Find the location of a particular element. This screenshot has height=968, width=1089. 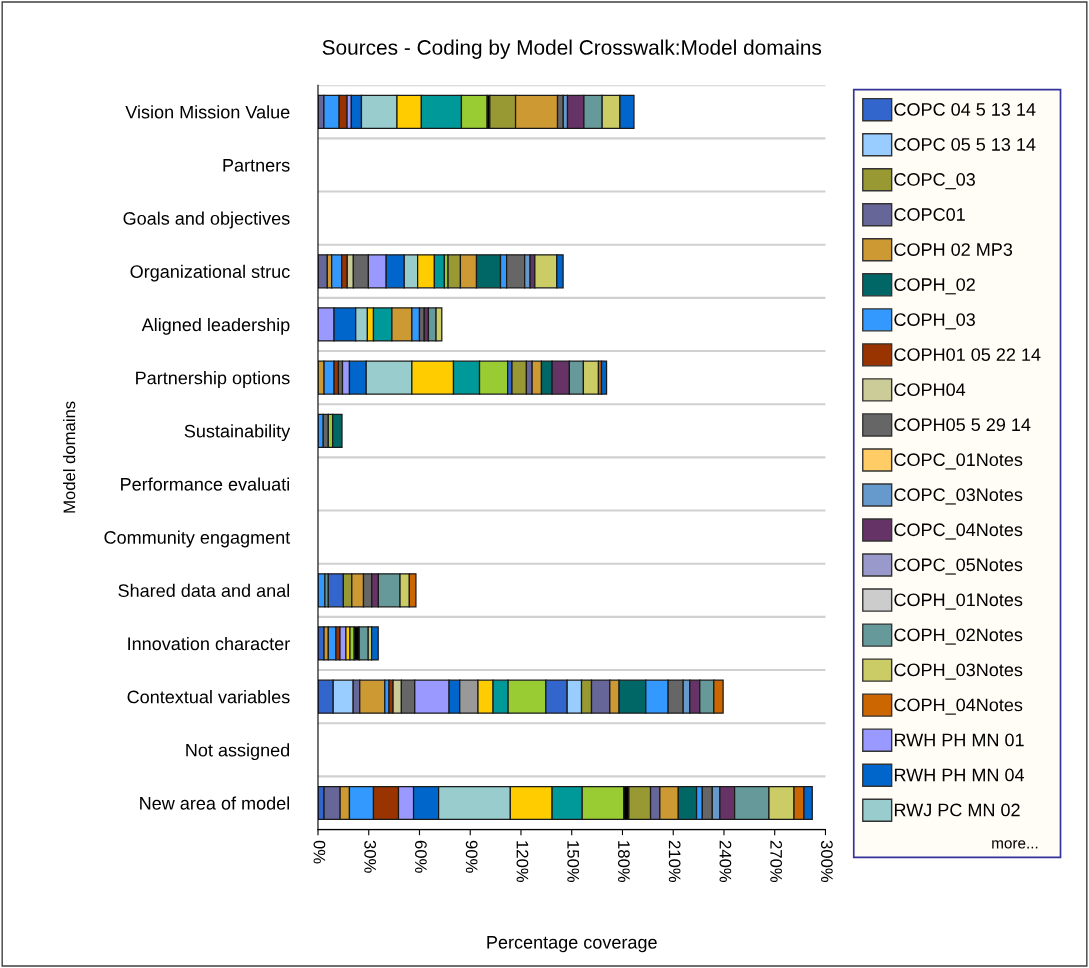

y-tick-label: Shared data and anal is located at coordinates (204, 590).